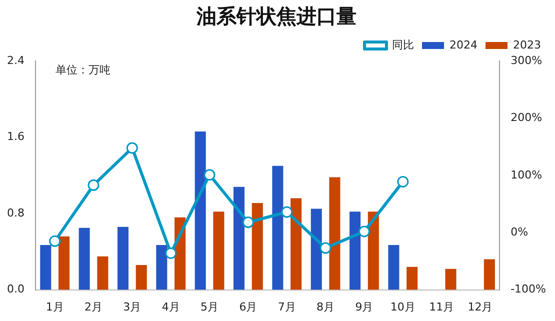  I want to click on legend-label: 2024, so click(464, 45).